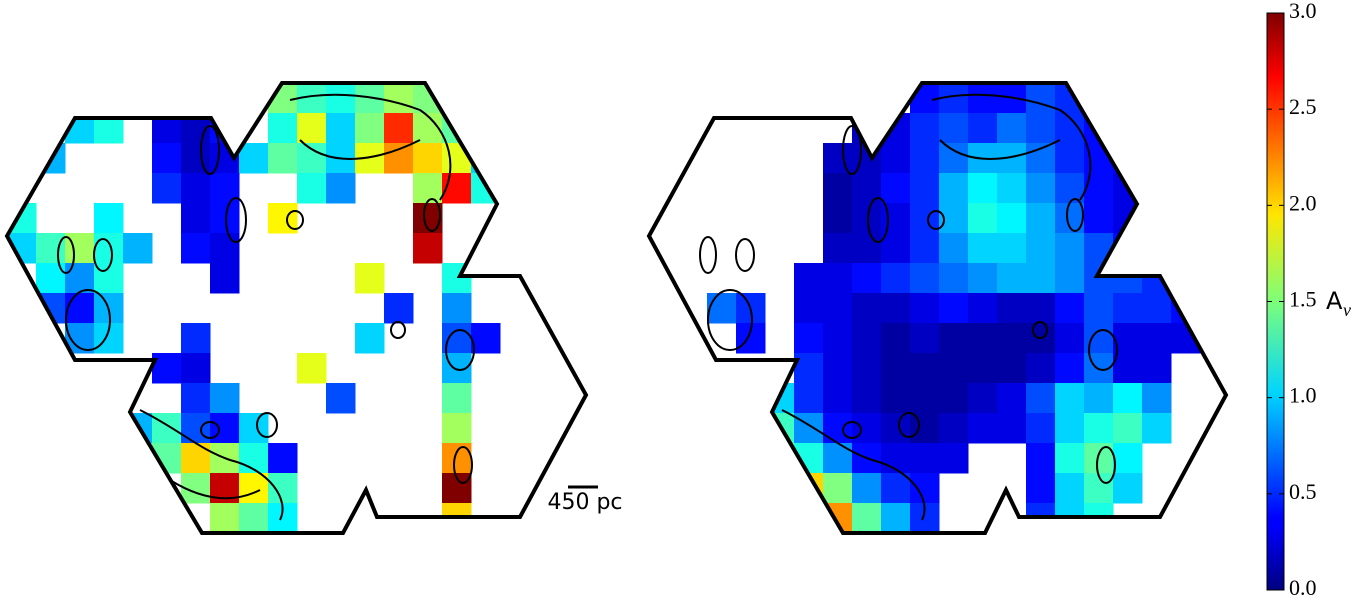  What do you see at coordinates (1303, 106) in the screenshot?
I see `colorbar-tick-label: 2.5` at bounding box center [1303, 106].